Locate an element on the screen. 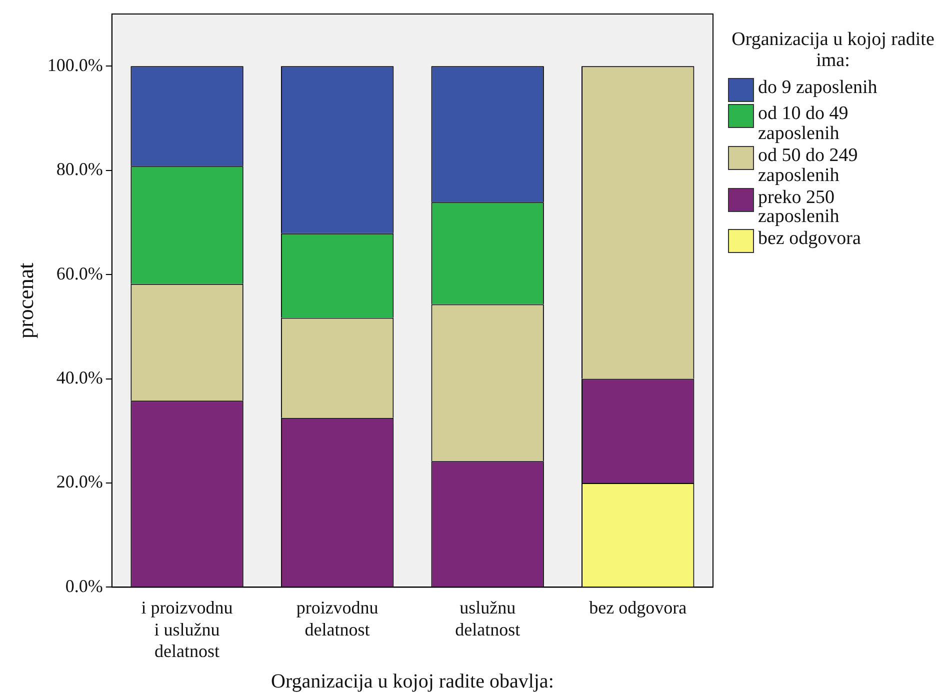  y-tick-label: 40.0% is located at coordinates (79, 378).